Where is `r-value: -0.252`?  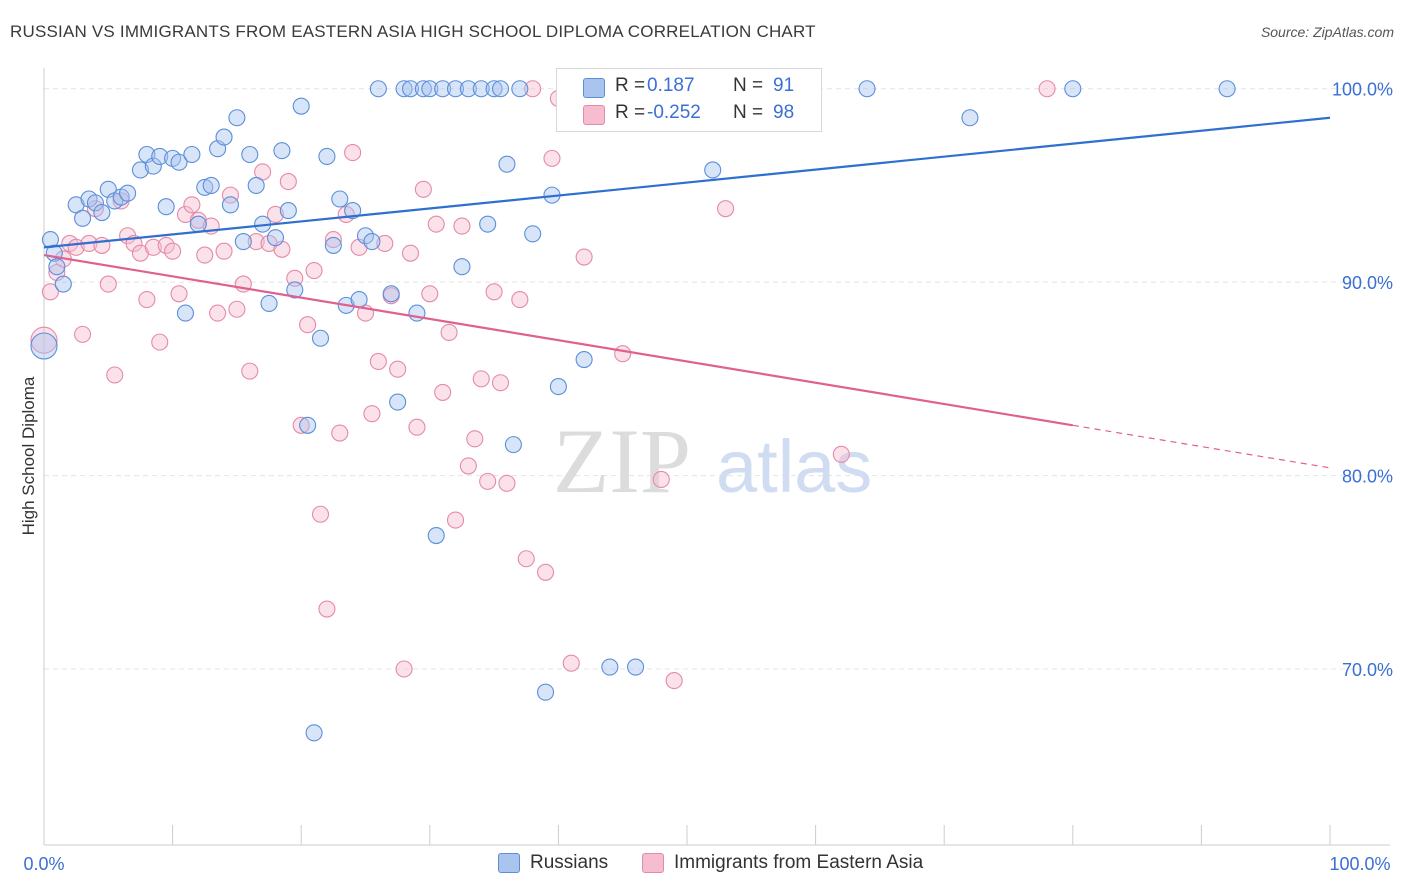
r-value: -0.252 is located at coordinates (674, 112).